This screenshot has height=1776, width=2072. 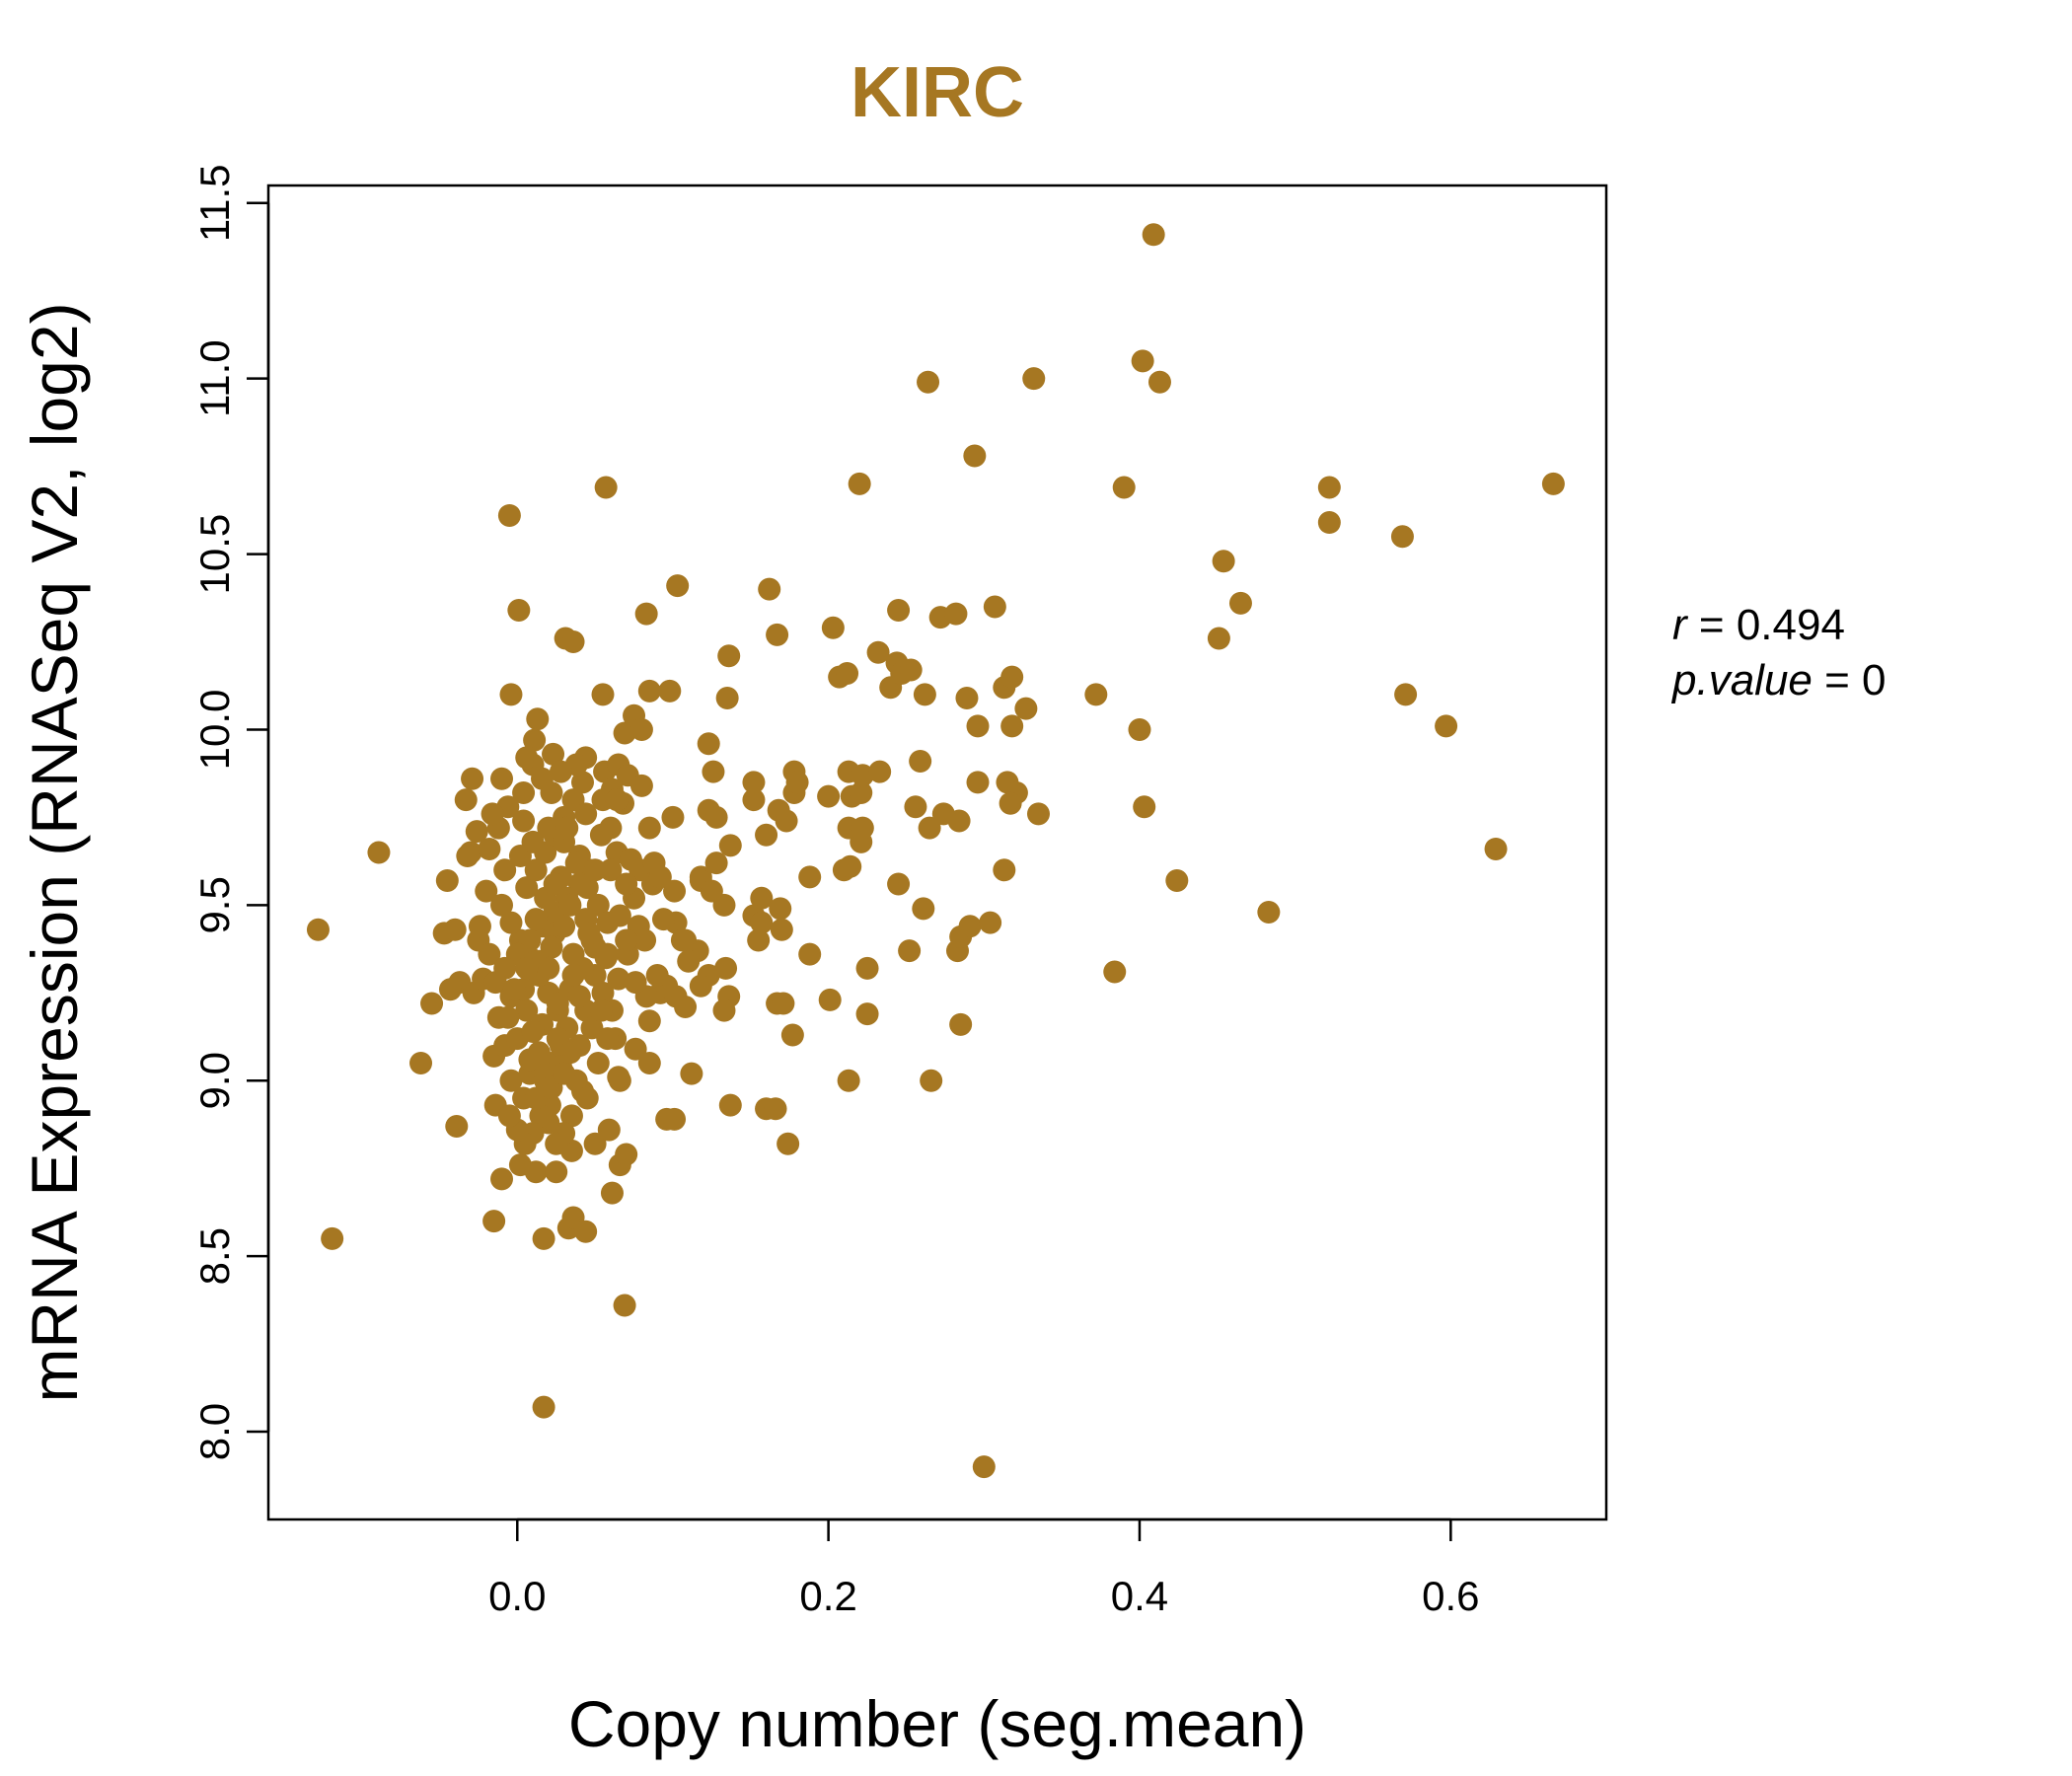 What do you see at coordinates (1681, 625) in the screenshot?
I see `r-label: r` at bounding box center [1681, 625].